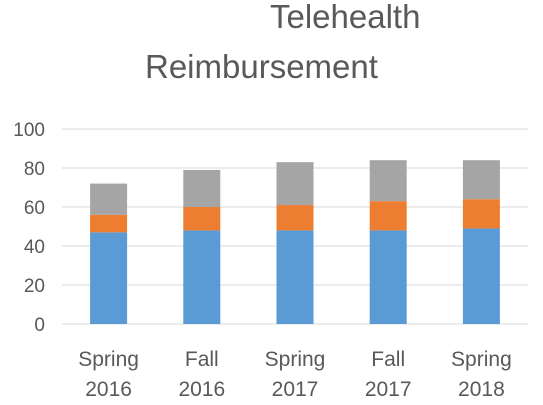 This screenshot has height=405, width=543. I want to click on y-tick-label-100: 100, so click(29, 130).